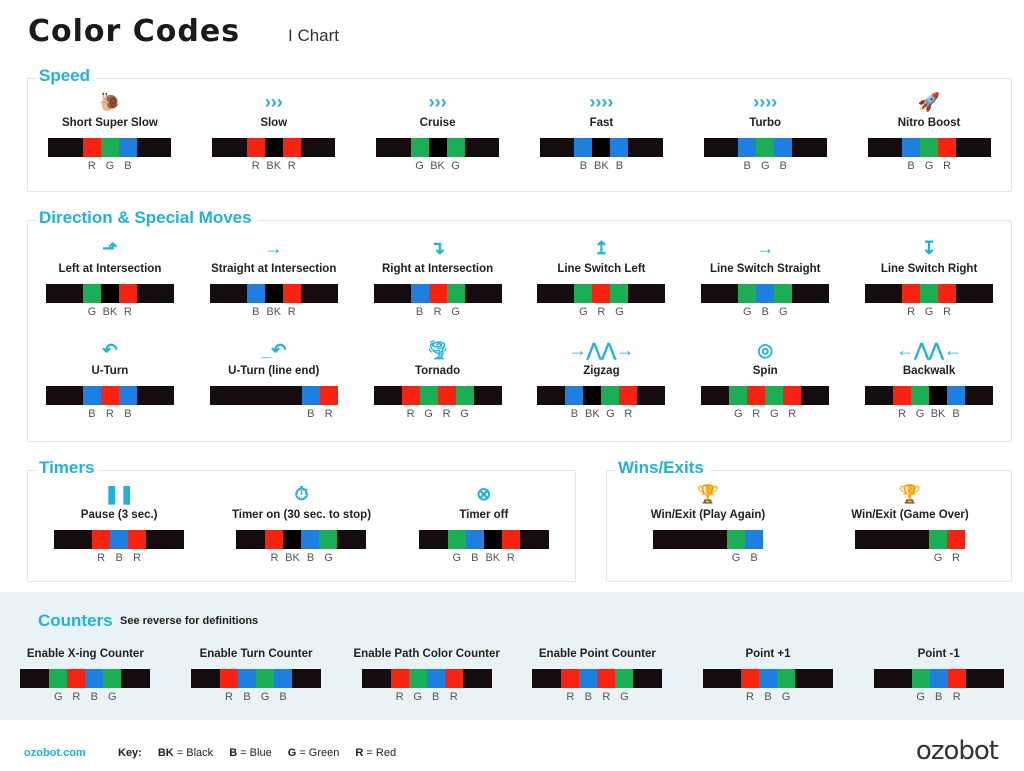 The image size is (1024, 771). I want to click on code-card: ⊗ Timer off G B BK R, so click(484, 523).